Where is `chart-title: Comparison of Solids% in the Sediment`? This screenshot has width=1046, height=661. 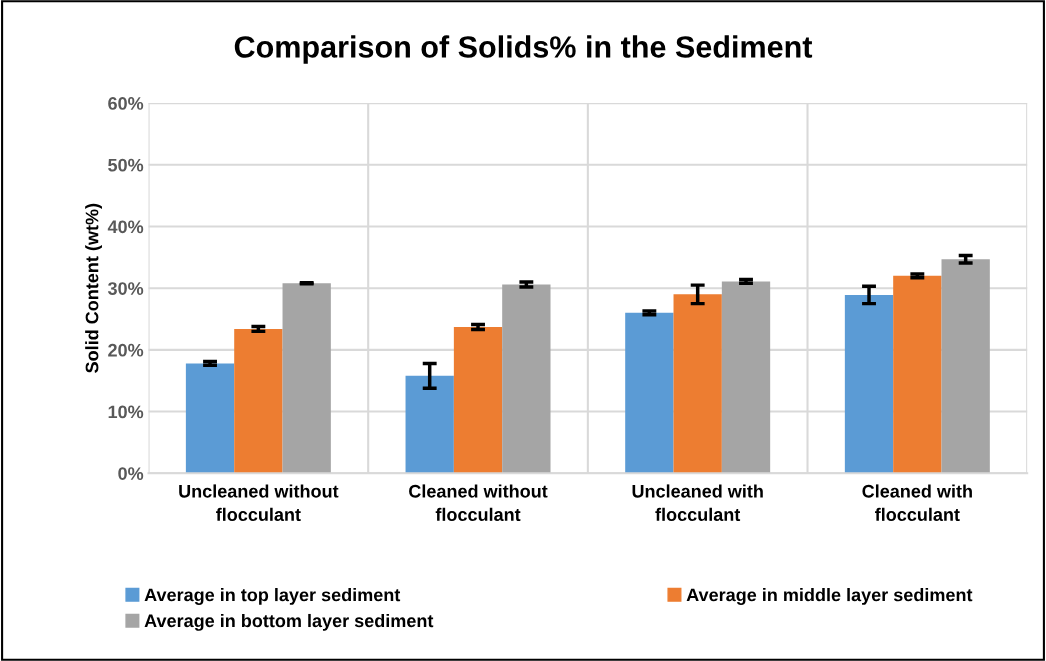
chart-title: Comparison of Solids% in the Sediment is located at coordinates (523, 49).